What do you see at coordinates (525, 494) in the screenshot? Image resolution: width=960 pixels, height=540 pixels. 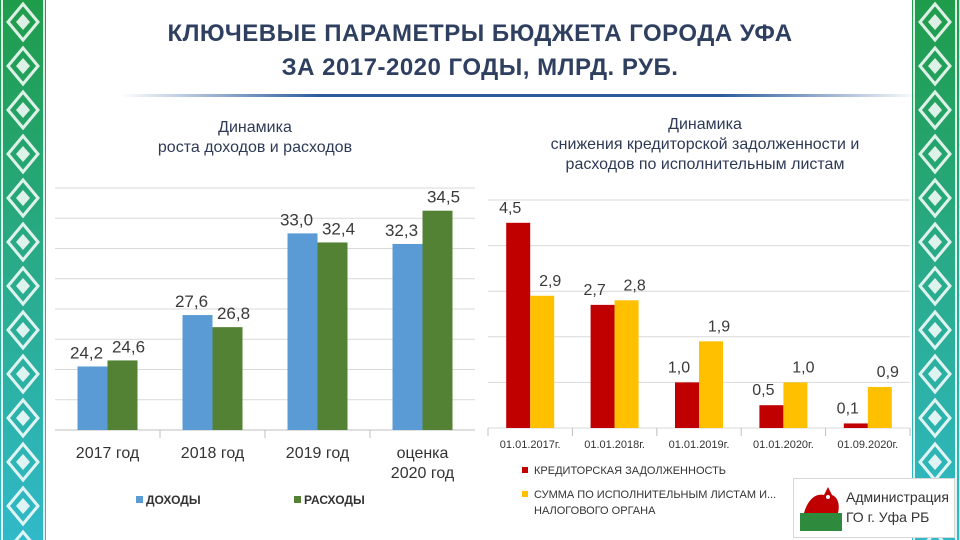 I see `legend-swatch-writs` at bounding box center [525, 494].